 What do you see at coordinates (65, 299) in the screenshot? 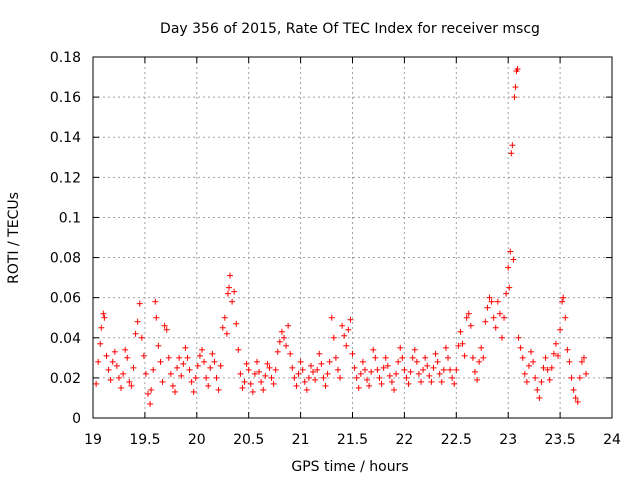
I see `y-tick-label: 0.06` at bounding box center [65, 299].